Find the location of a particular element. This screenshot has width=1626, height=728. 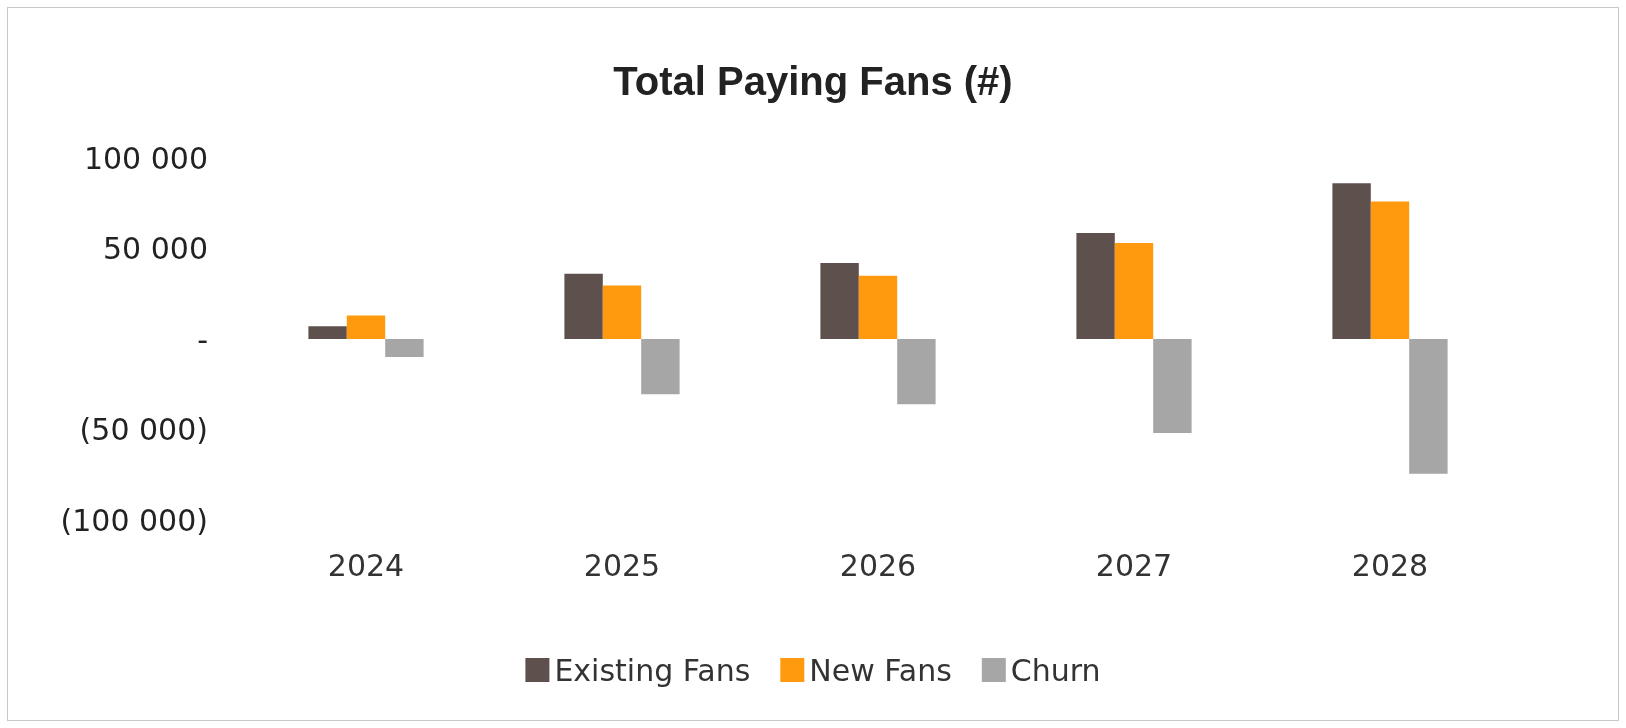

y-tick-label: 50 000 is located at coordinates (155, 248).